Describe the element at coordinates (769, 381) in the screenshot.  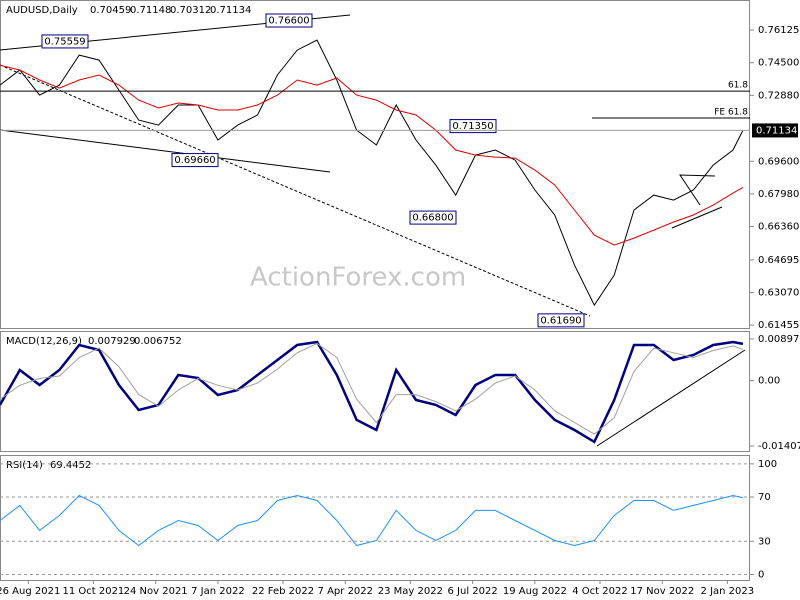
I see `y-tick-label: 0.00` at that location.